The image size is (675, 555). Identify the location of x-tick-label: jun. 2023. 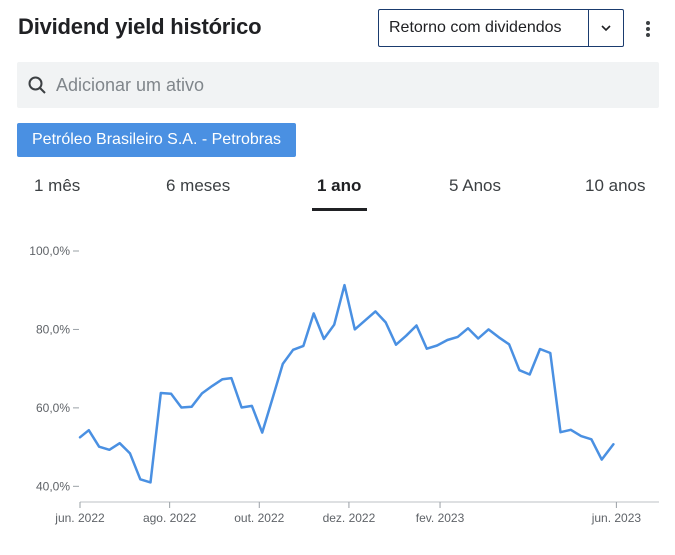
(616, 518).